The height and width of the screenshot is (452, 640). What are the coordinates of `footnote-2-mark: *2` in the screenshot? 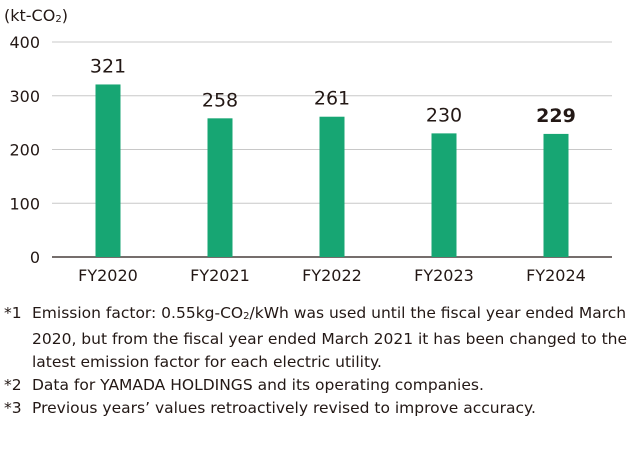 It's located at (13, 385).